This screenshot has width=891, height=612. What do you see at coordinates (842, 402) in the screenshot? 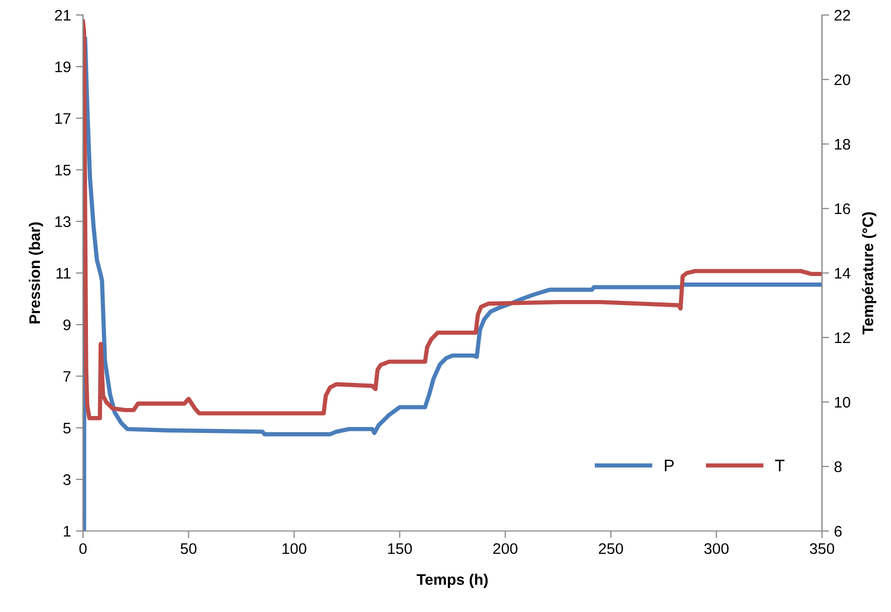
I see `y2-tick-label: 10` at bounding box center [842, 402].